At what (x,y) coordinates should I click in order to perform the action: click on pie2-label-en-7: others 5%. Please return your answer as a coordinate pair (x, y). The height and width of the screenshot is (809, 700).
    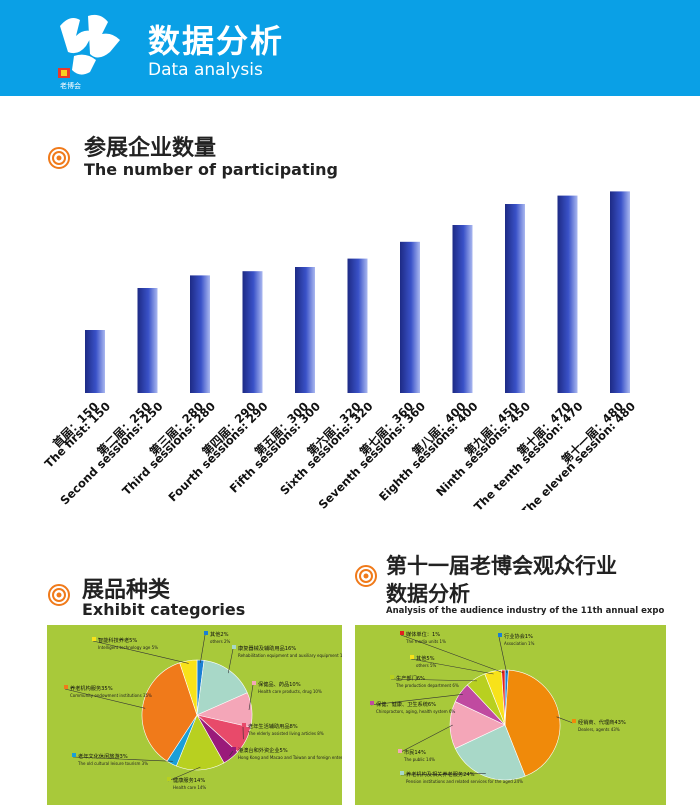
    Looking at the image, I should click on (426, 665).